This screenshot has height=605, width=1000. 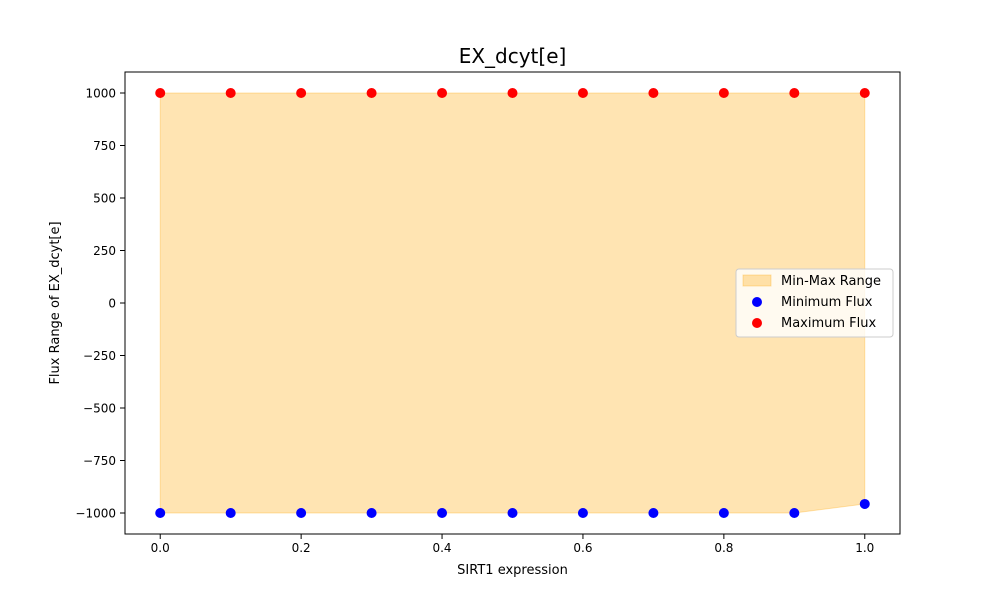 I want to click on y-tick-label: 250, so click(x=104, y=251).